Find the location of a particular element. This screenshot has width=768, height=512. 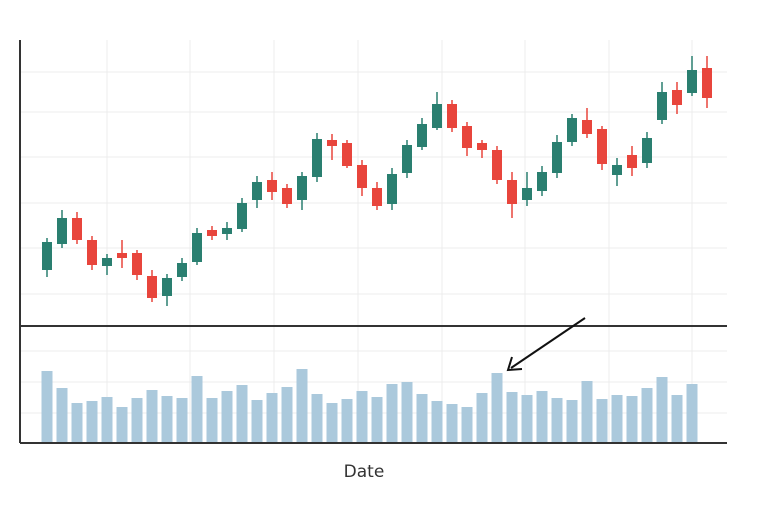

arrow is located at coordinates (546, 344).